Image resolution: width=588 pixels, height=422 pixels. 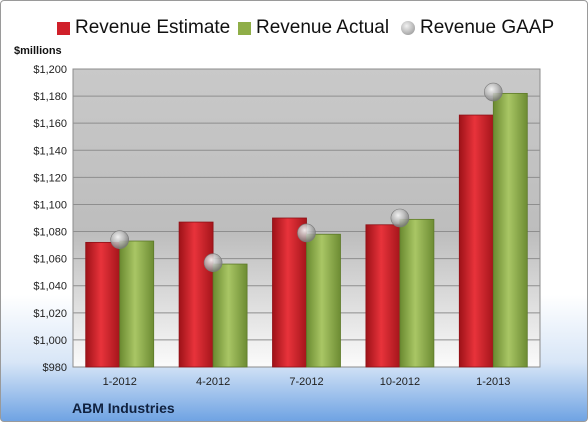 I want to click on y-tick-label: $1,020, so click(x=50, y=314).